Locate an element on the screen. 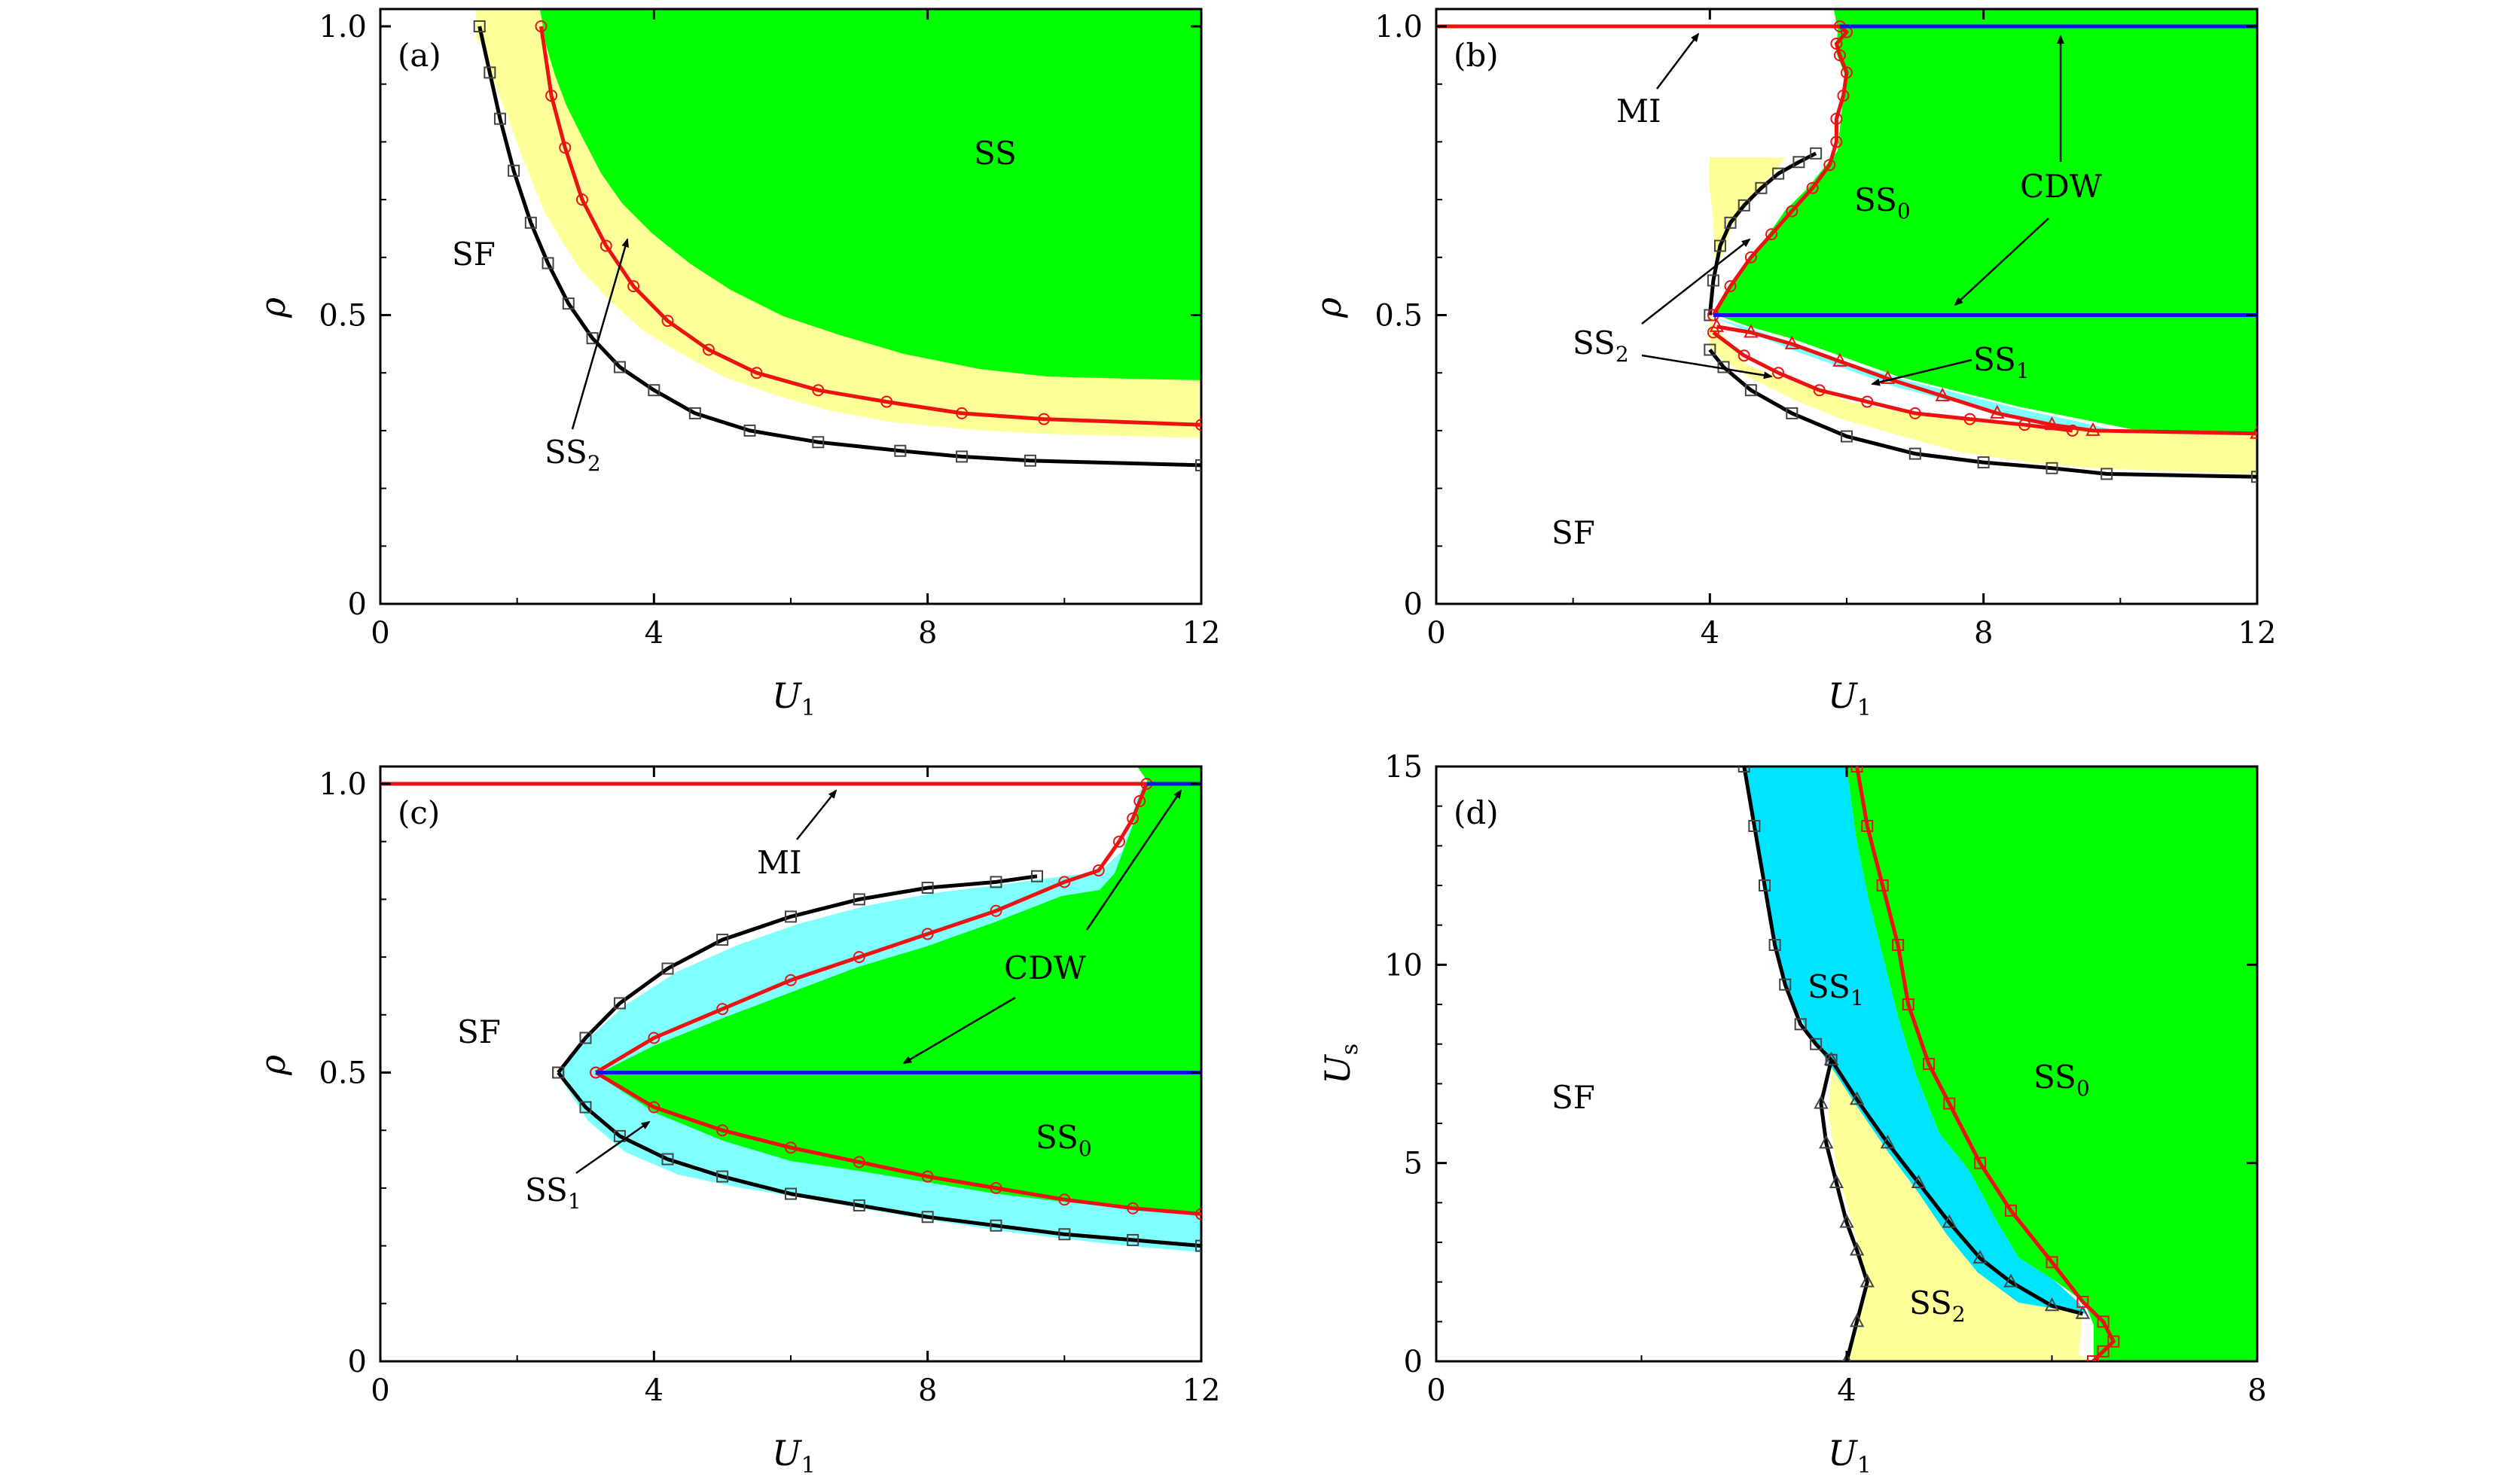 The width and height of the screenshot is (2520, 1475). panel-d-region-ss1-sub: 1 is located at coordinates (1857, 998).